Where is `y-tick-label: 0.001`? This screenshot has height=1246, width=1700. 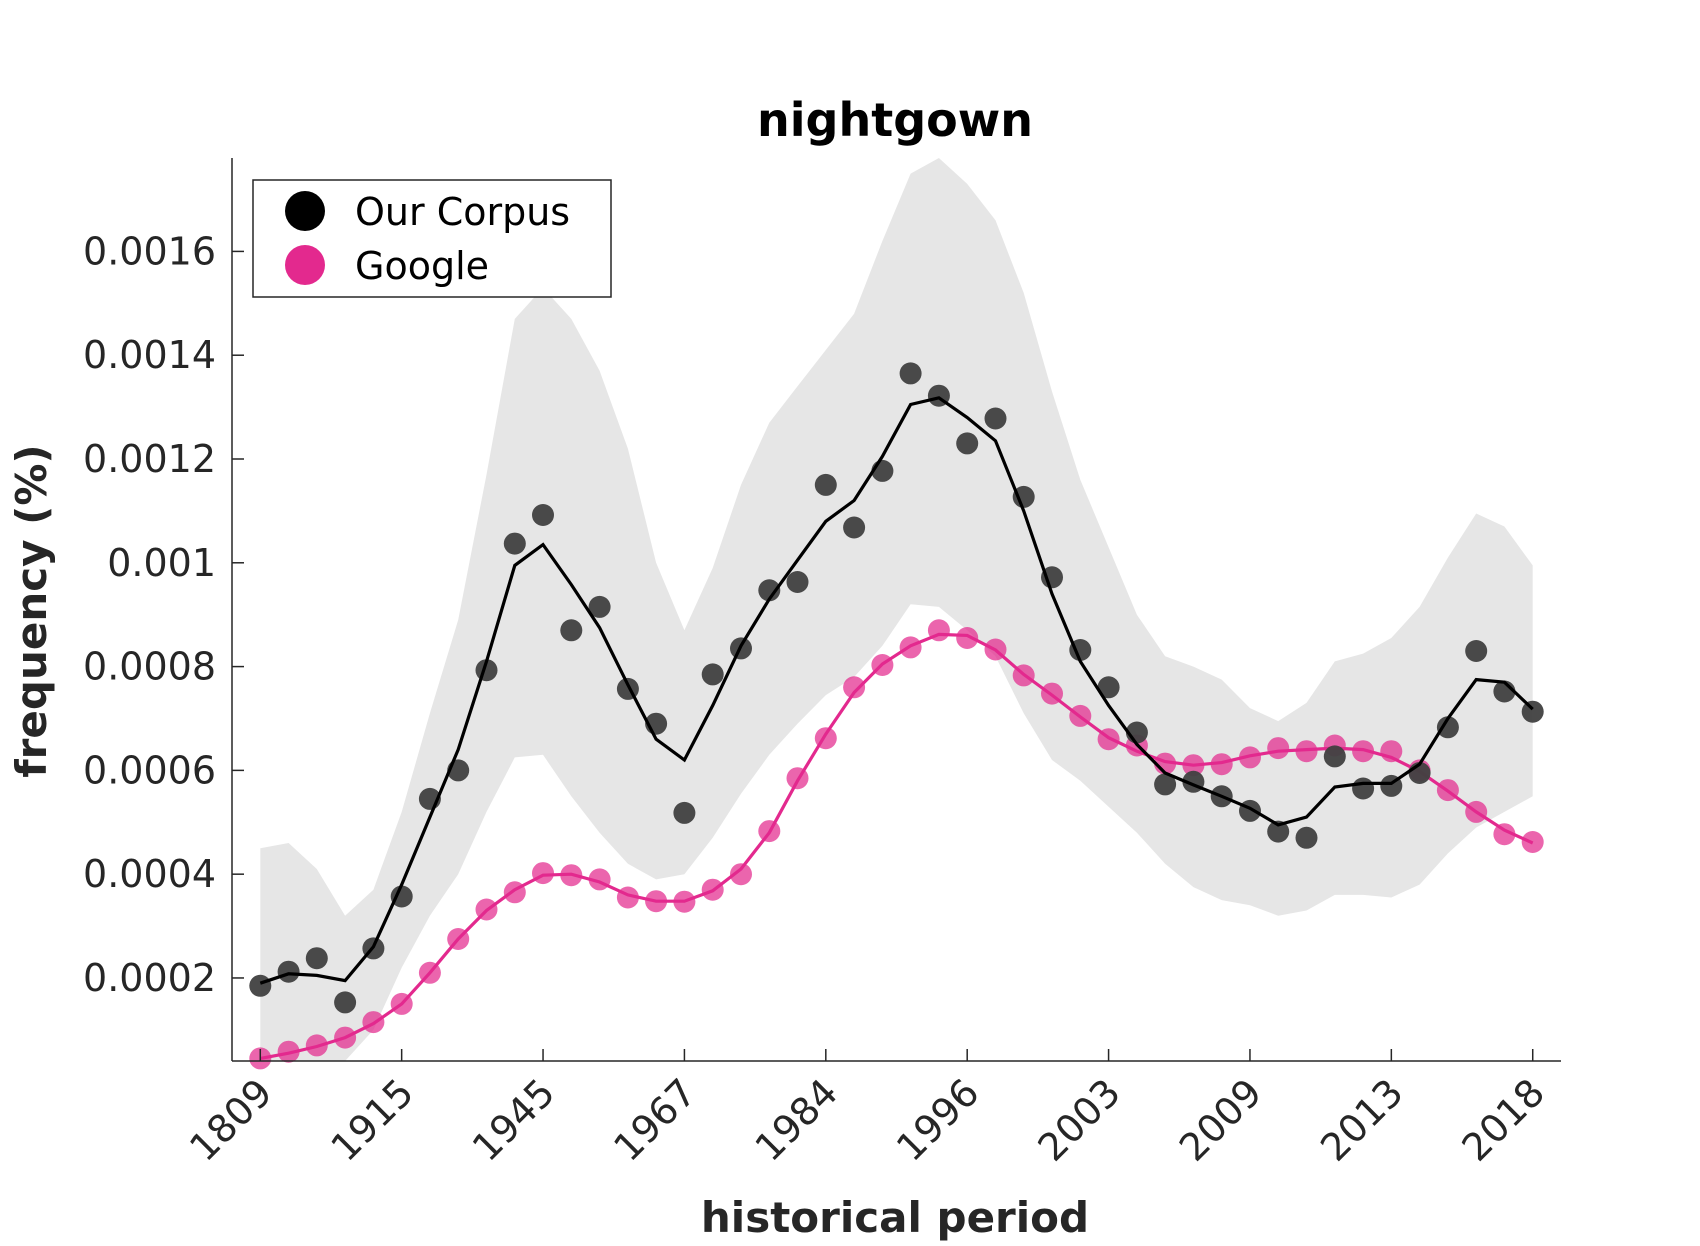
y-tick-label: 0.001 is located at coordinates (161, 563).